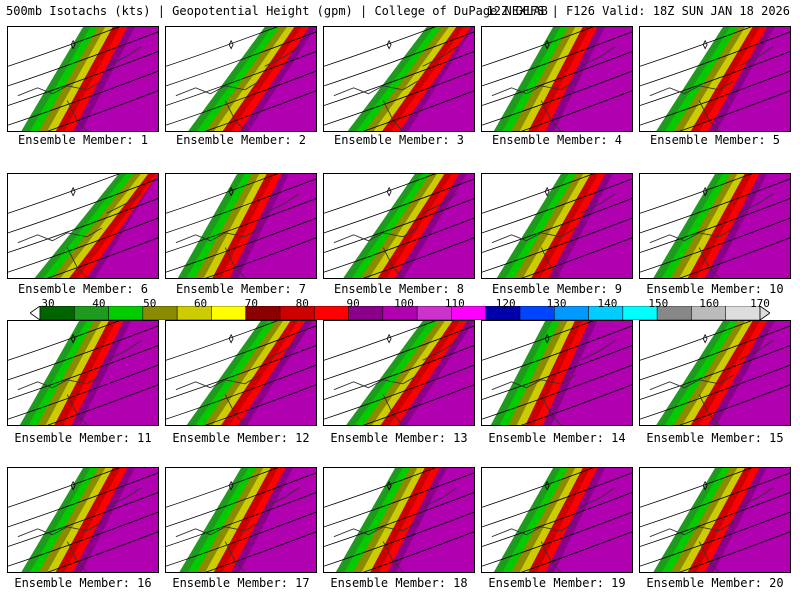 Image resolution: width=800 pixels, height=600 pixels. What do you see at coordinates (764, 313) in the screenshot?
I see `colorbar-arrow-right` at bounding box center [764, 313].